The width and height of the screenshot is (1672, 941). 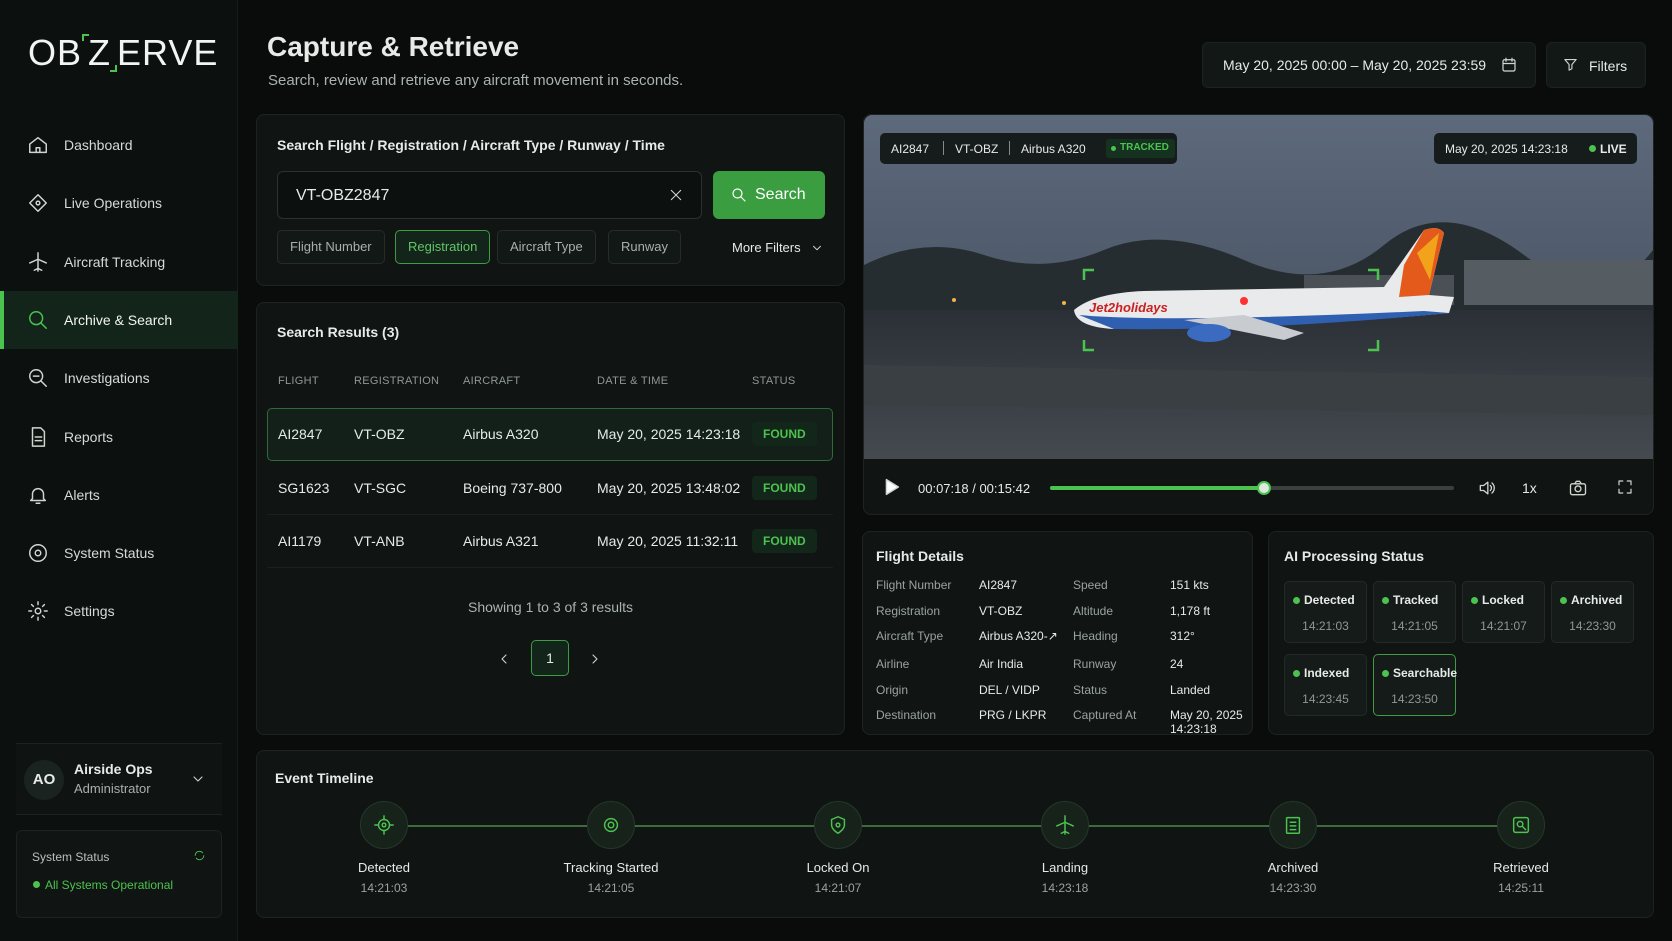 What do you see at coordinates (1264, 488) in the screenshot?
I see `progress-thumb` at bounding box center [1264, 488].